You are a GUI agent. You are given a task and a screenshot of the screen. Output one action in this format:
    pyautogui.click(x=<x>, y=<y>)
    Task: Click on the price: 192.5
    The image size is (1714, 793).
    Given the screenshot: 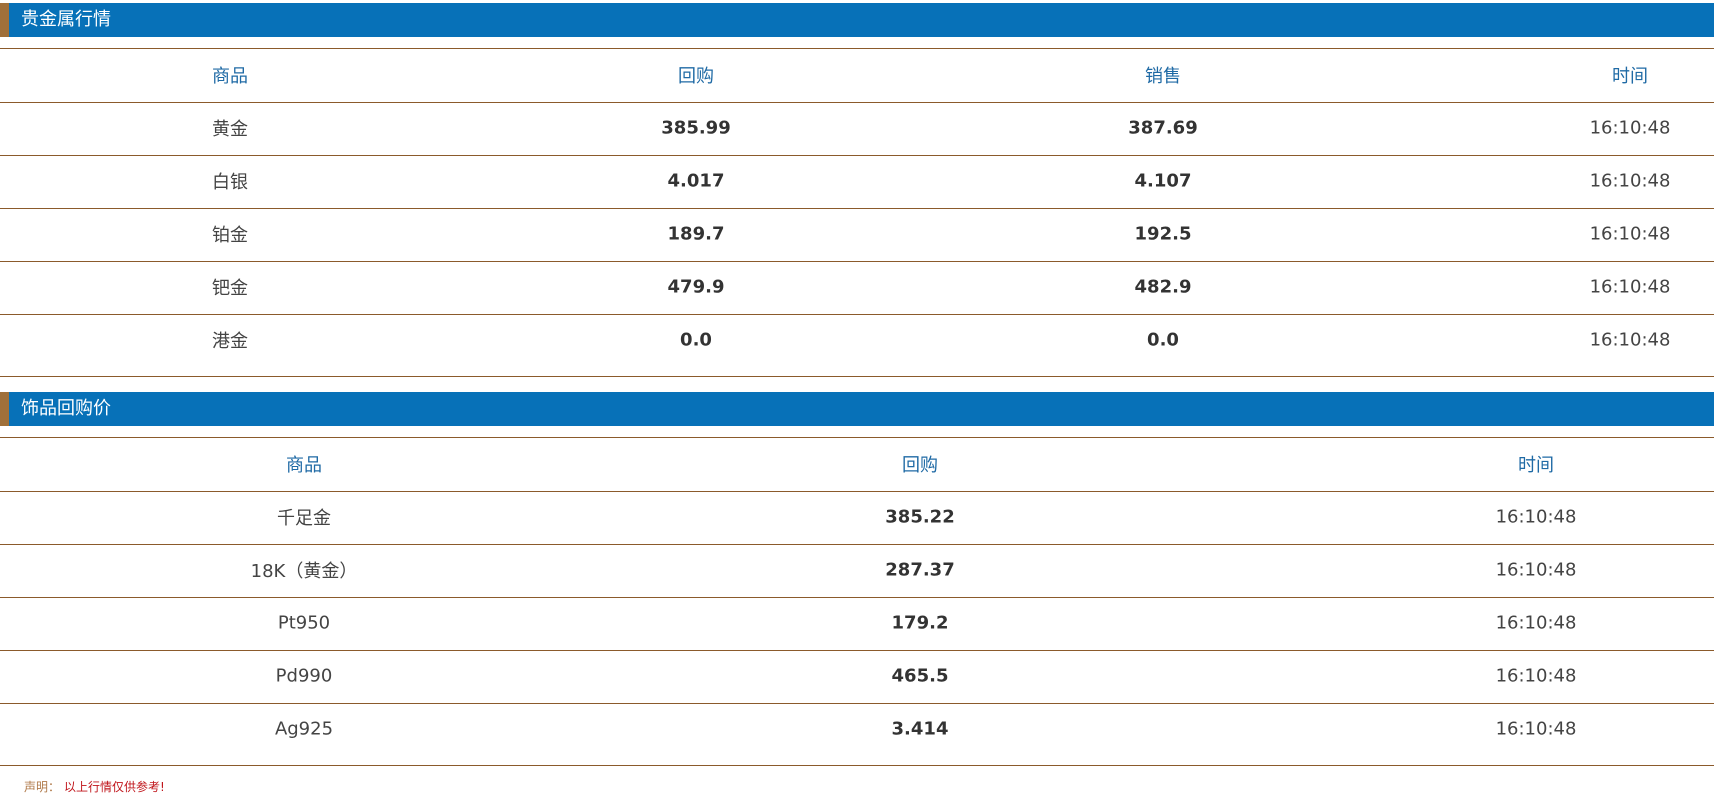 What is the action you would take?
    pyautogui.click(x=1163, y=234)
    